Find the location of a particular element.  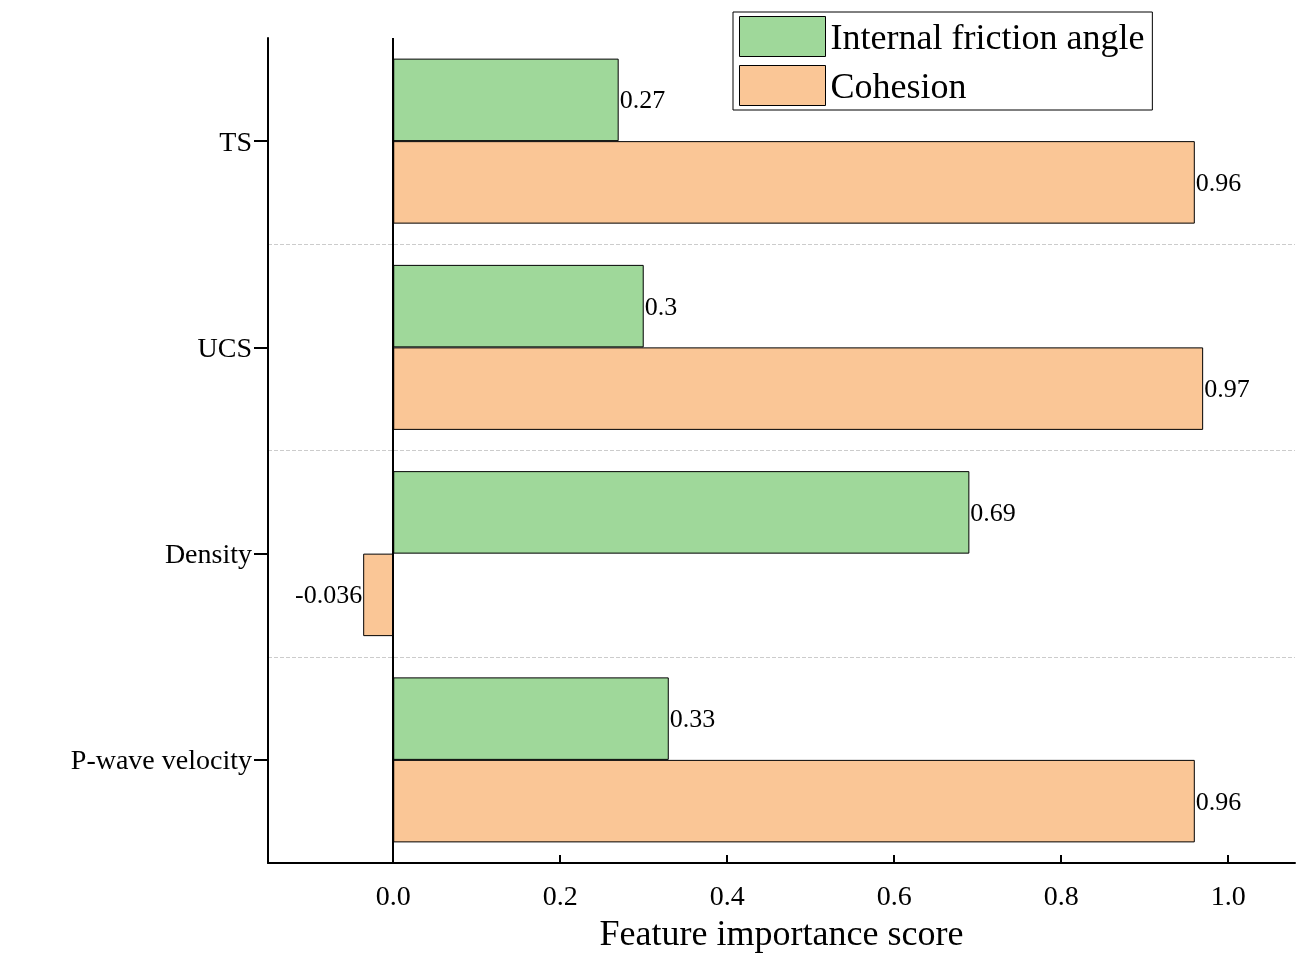

y-tick-label: TS is located at coordinates (235, 141).